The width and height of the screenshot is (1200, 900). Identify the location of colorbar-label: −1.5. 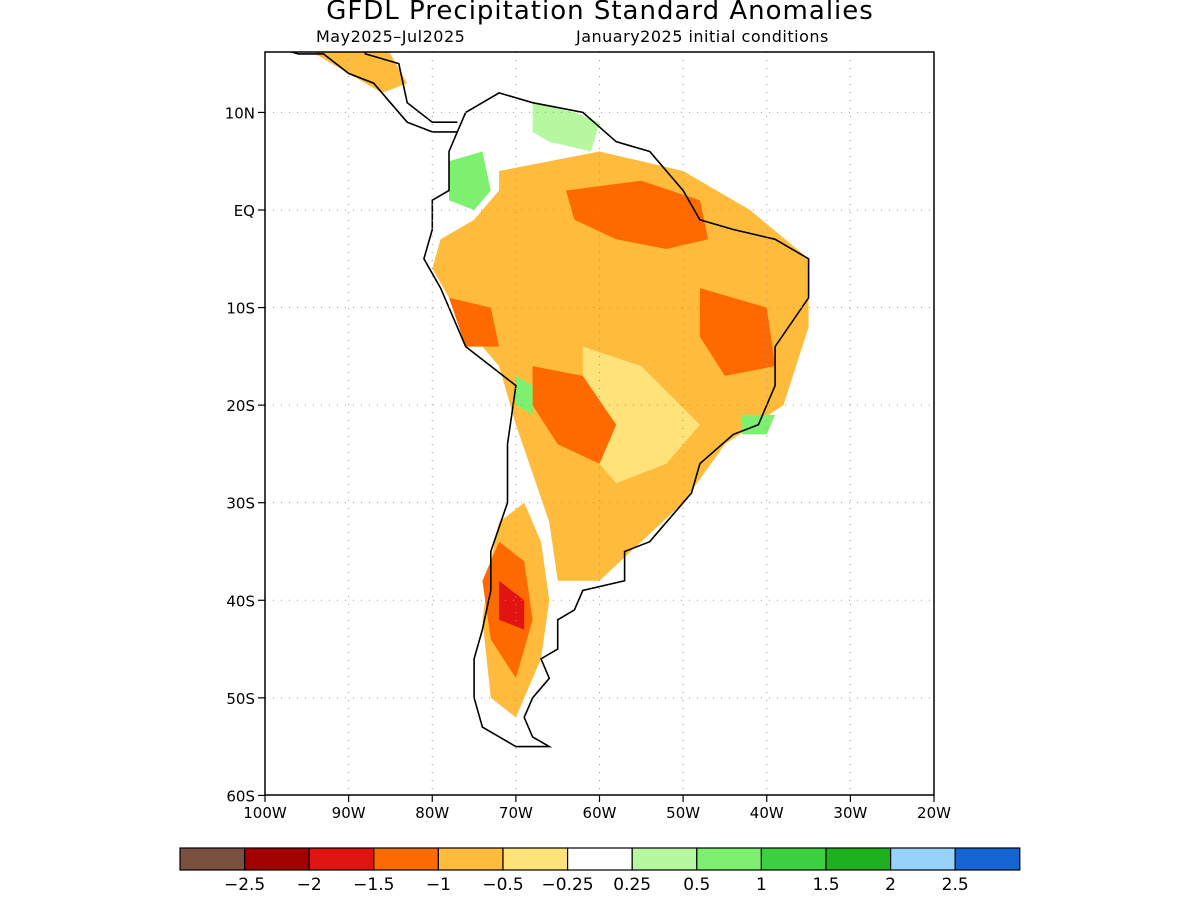
(373, 885).